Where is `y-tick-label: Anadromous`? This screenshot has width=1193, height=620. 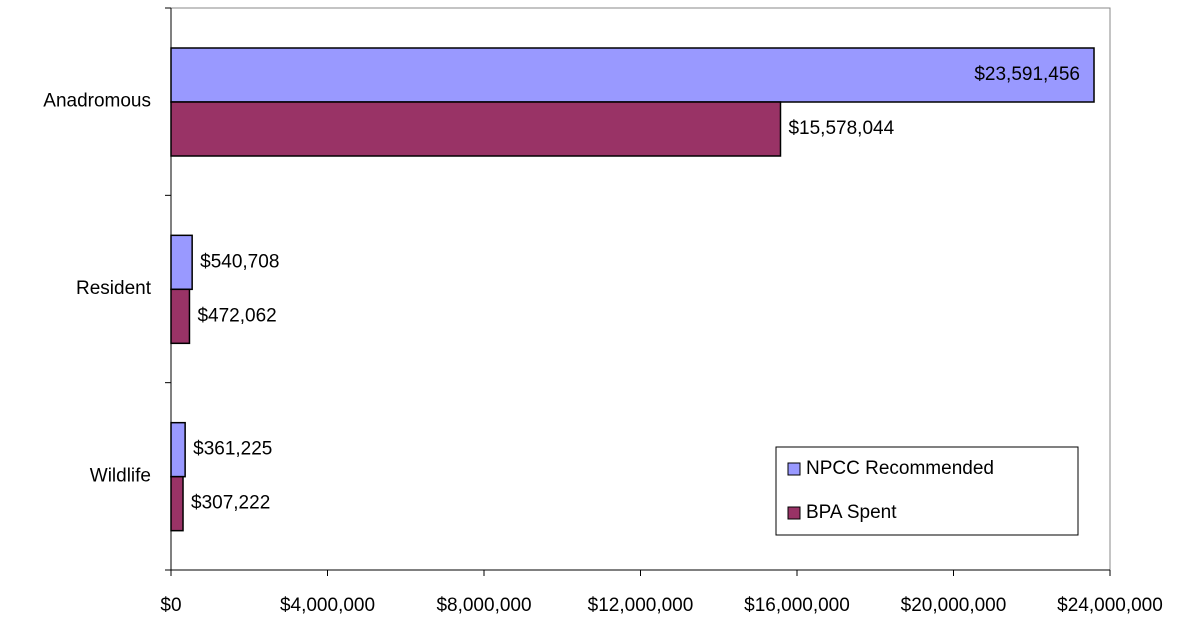
y-tick-label: Anadromous is located at coordinates (97, 101).